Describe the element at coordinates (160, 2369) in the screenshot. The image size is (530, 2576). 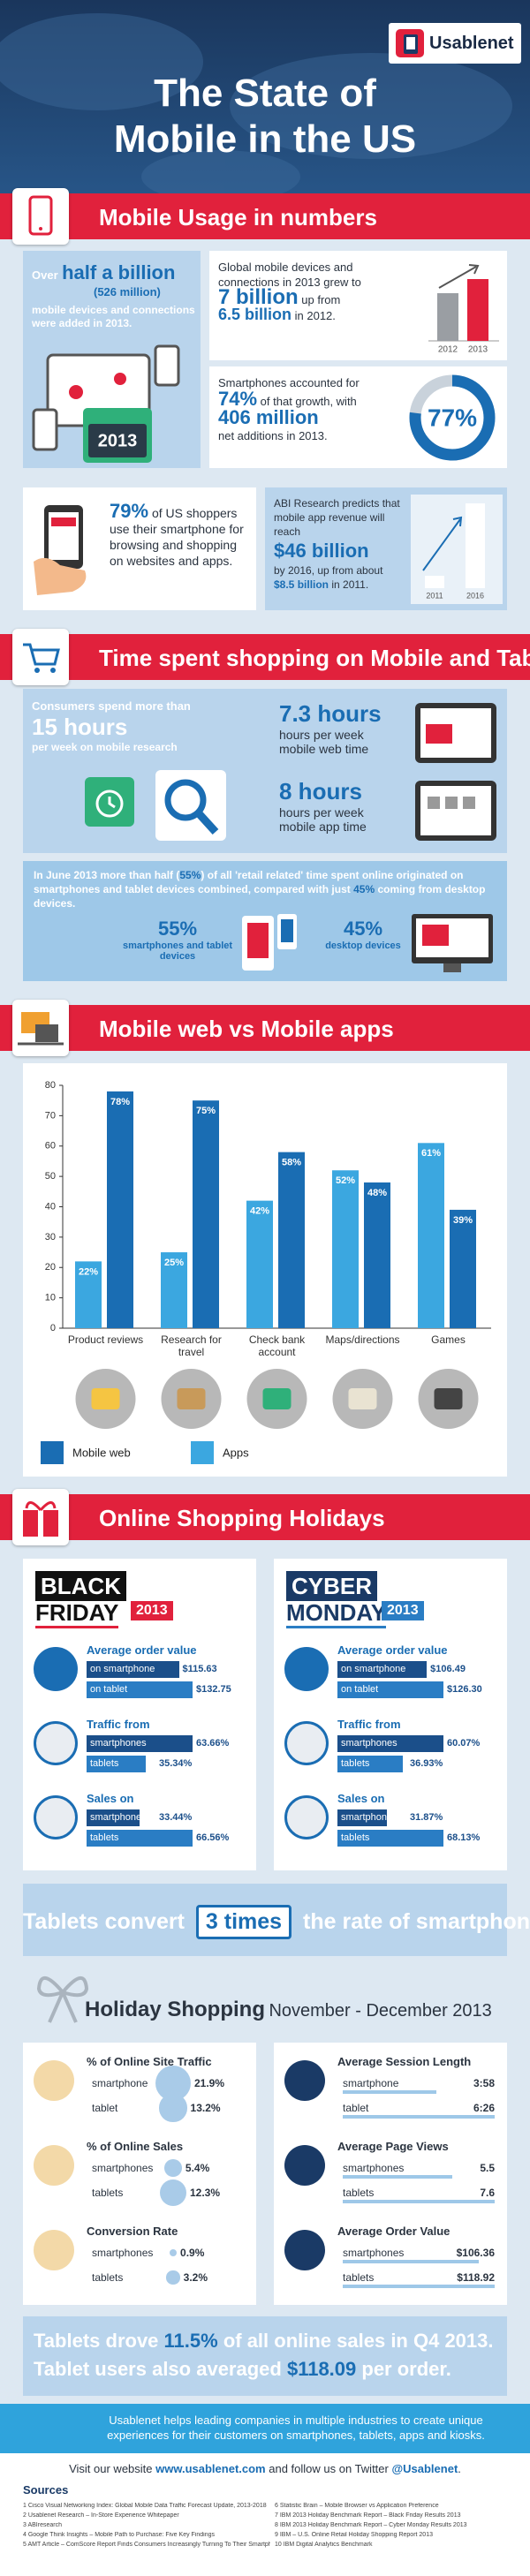
I see `text: Tablet users also averaged` at that location.